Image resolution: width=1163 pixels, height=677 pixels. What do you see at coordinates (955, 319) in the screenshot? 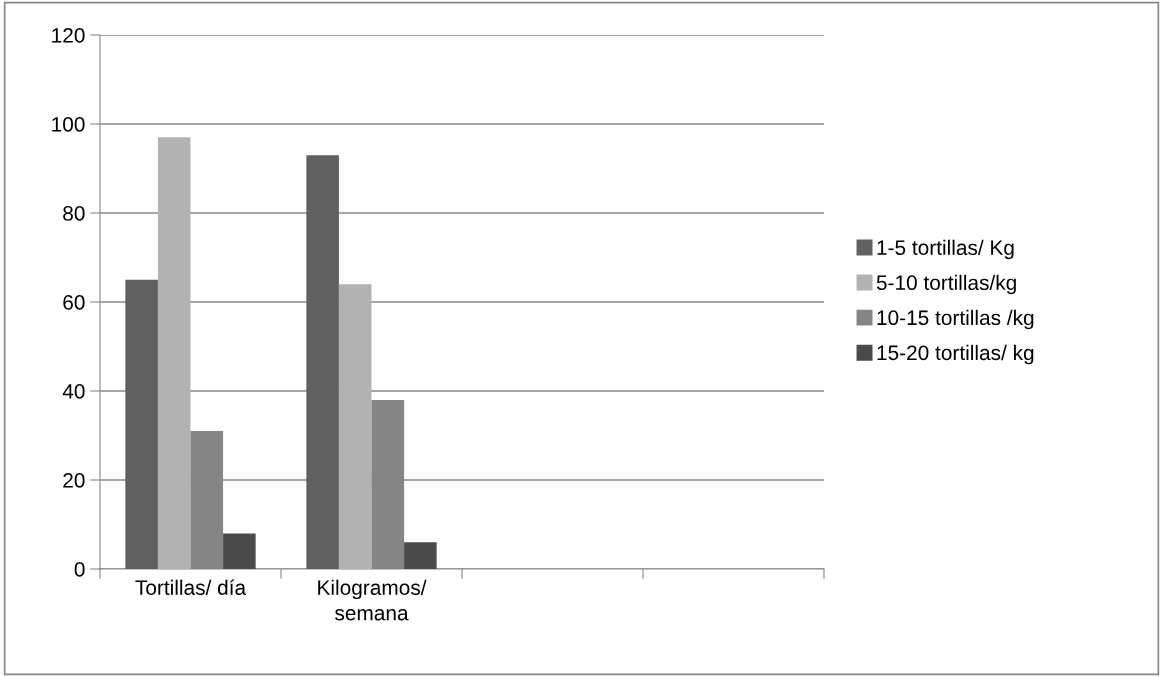
I see `legend-label: 10-15 tortillas /kg` at bounding box center [955, 319].